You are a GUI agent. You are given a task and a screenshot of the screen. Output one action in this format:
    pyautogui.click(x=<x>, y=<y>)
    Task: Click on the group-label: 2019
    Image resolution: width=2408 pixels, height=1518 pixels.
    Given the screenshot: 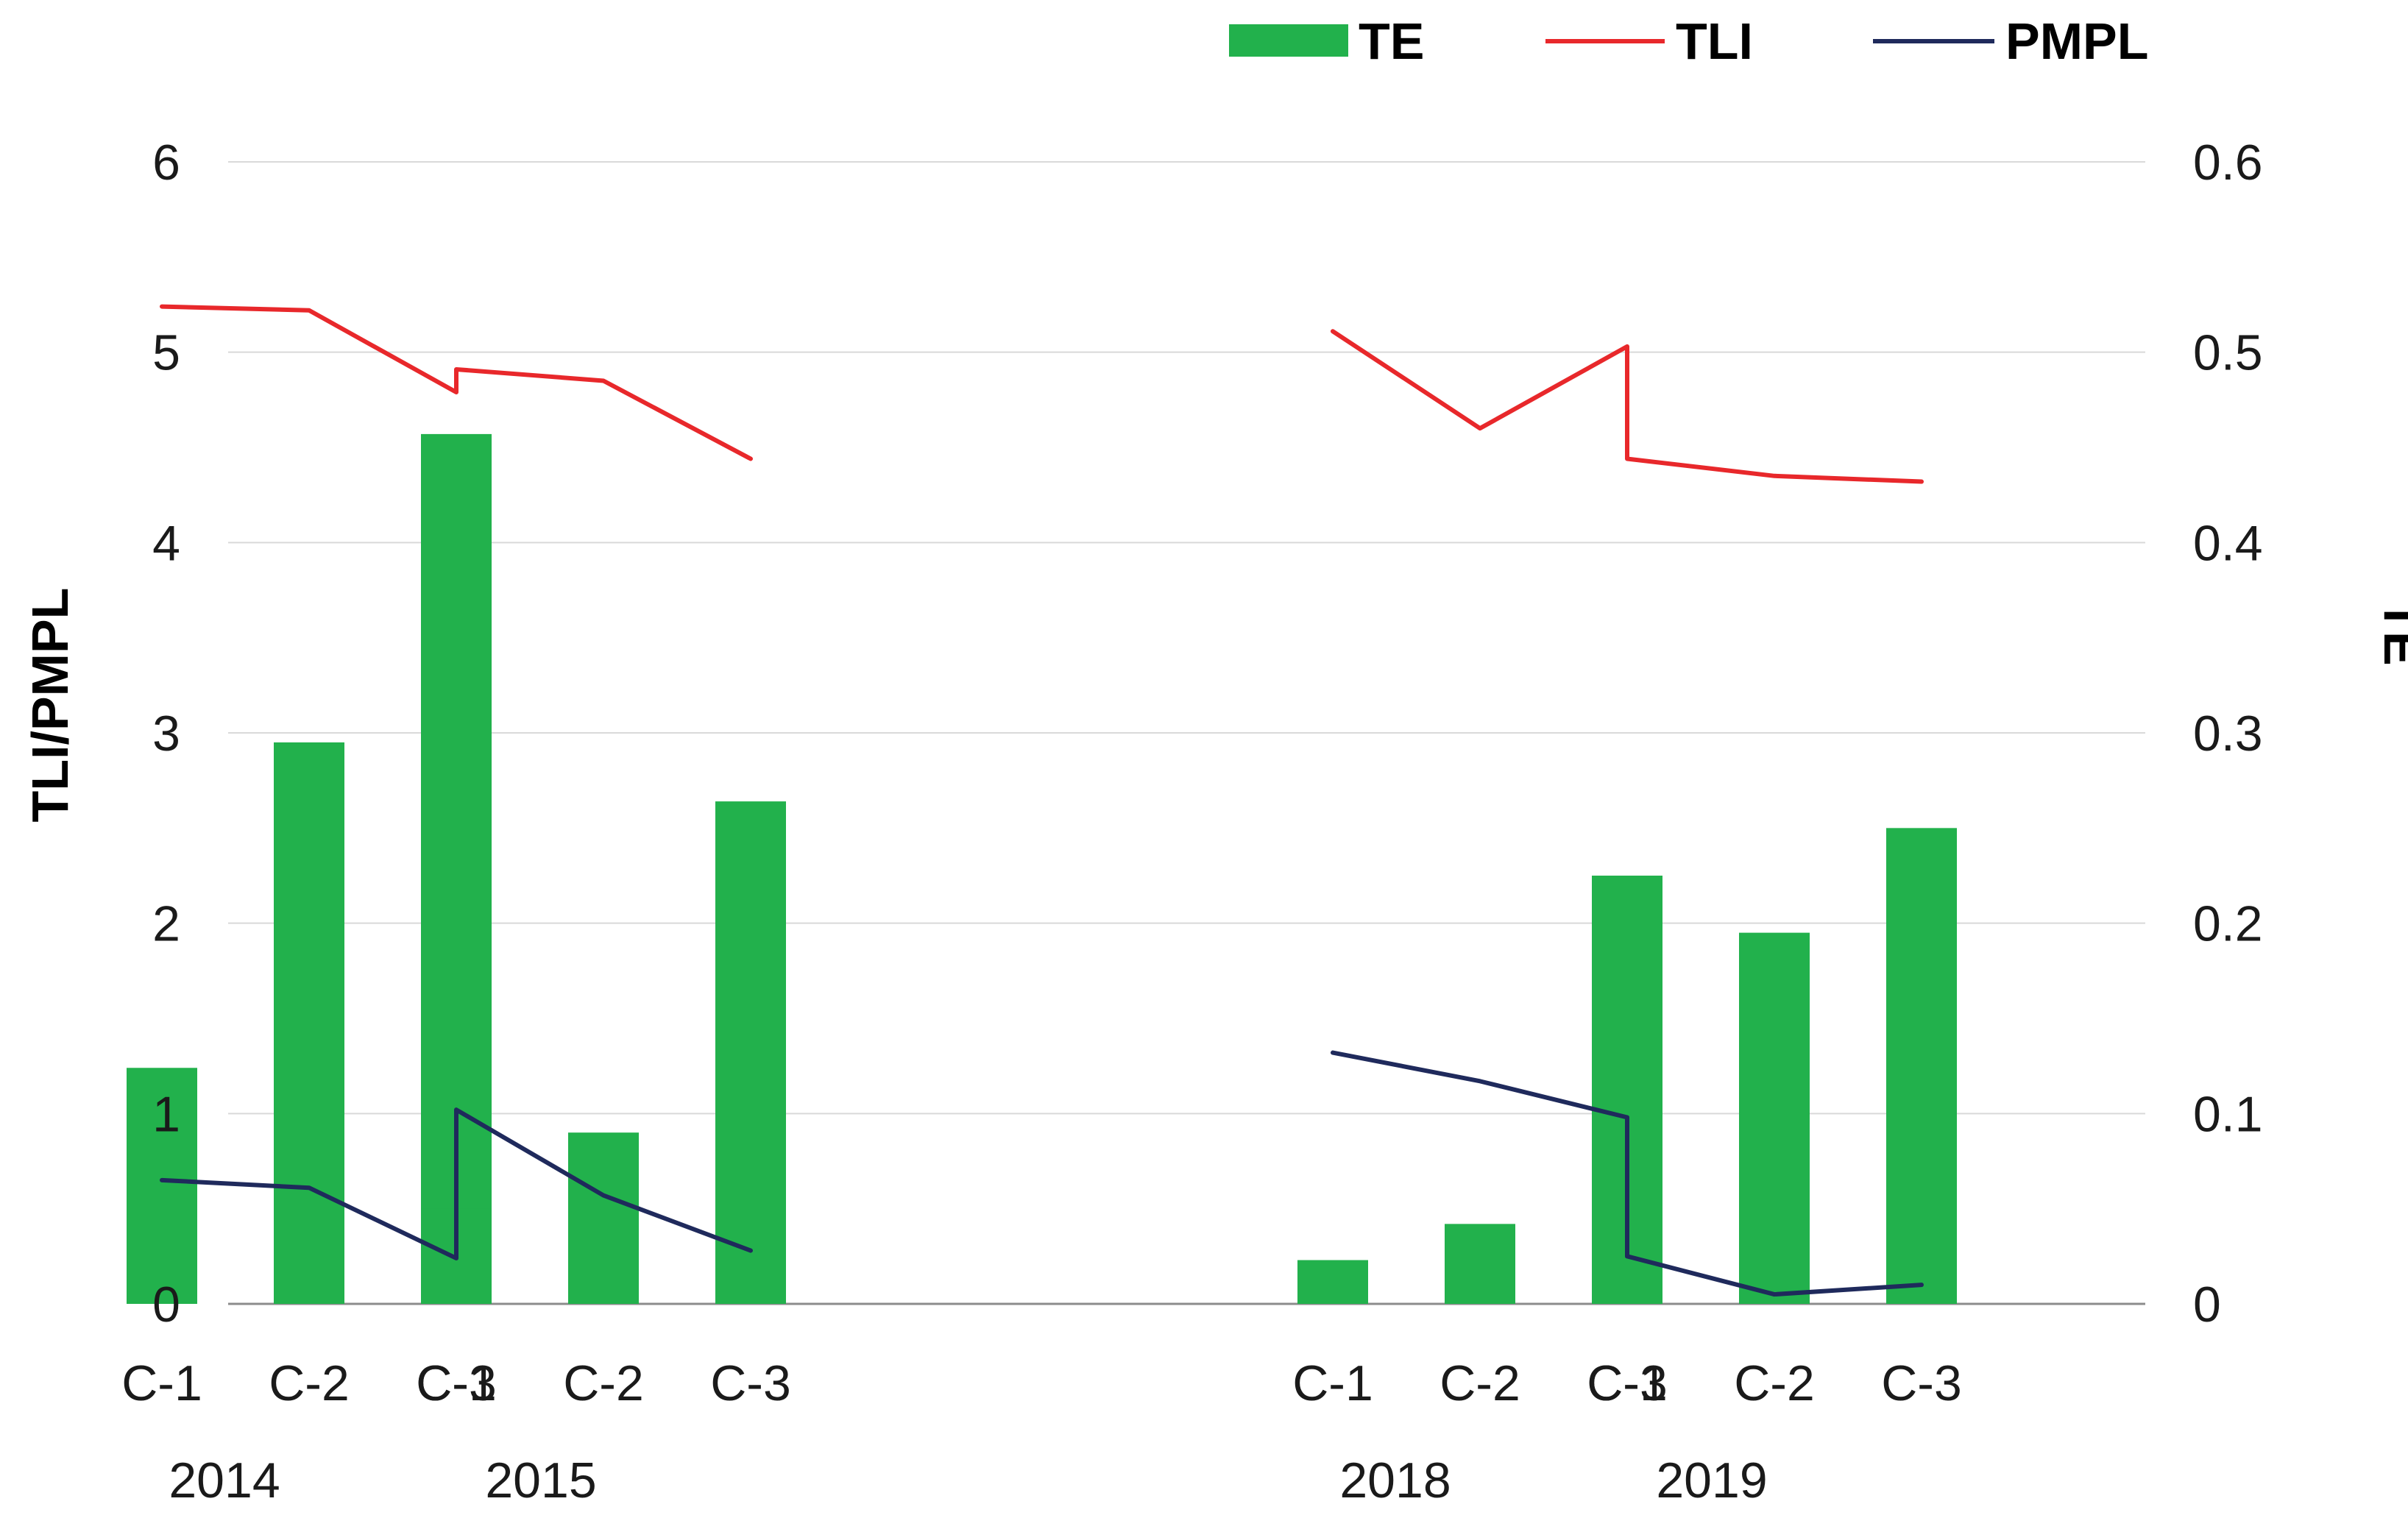 What is the action you would take?
    pyautogui.click(x=1711, y=1480)
    